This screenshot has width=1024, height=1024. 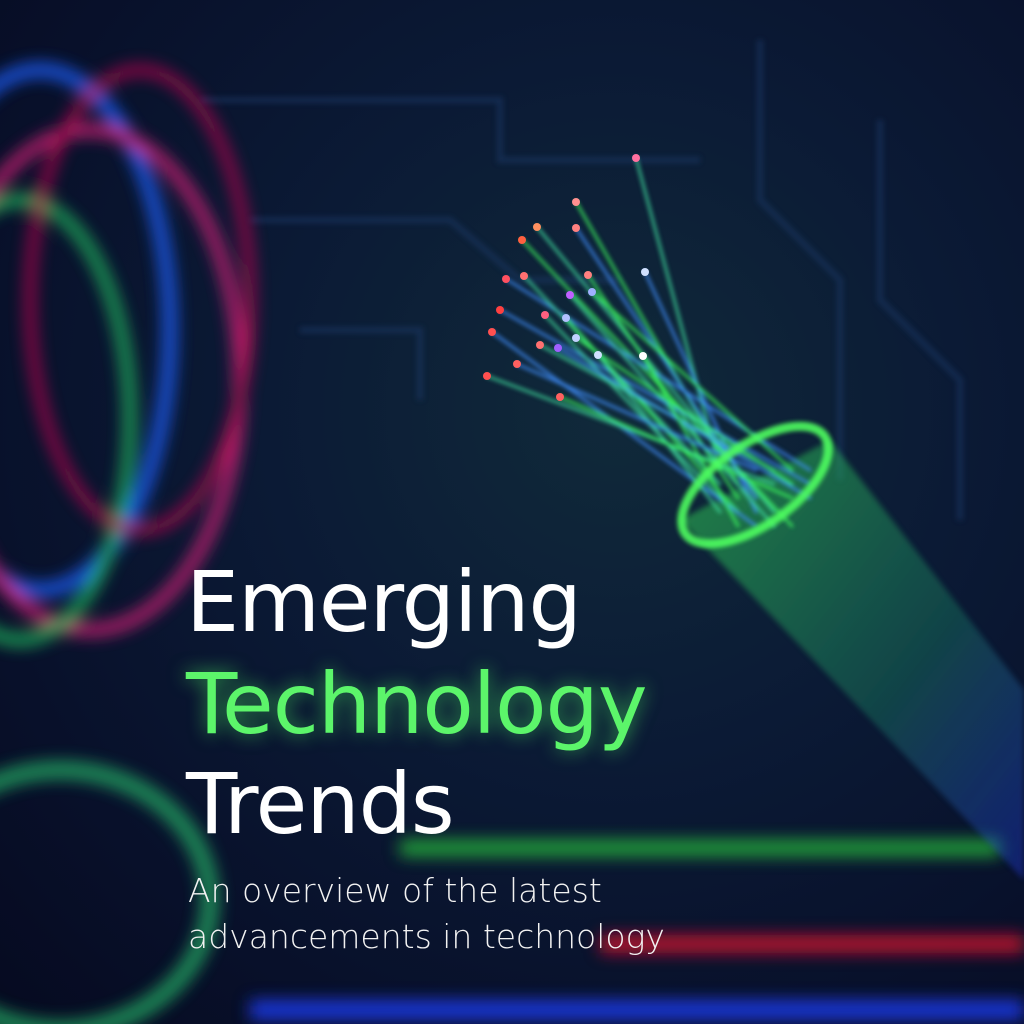 I want to click on title-line-2-highlight: Technology, so click(x=417, y=704).